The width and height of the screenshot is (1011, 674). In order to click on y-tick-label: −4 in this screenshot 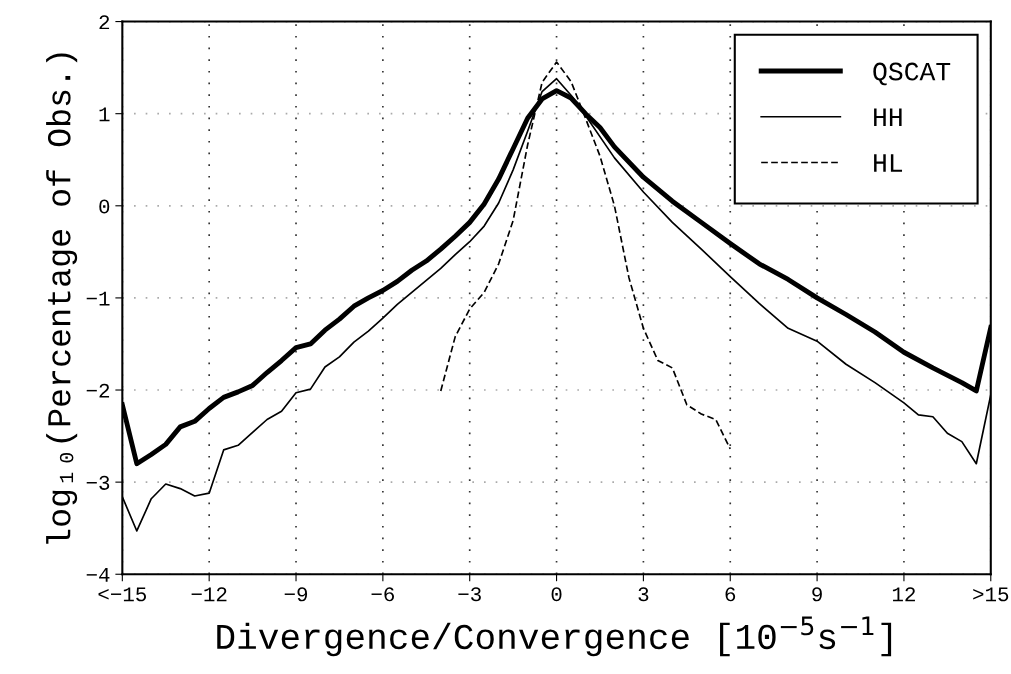, I will do `click(98, 575)`.